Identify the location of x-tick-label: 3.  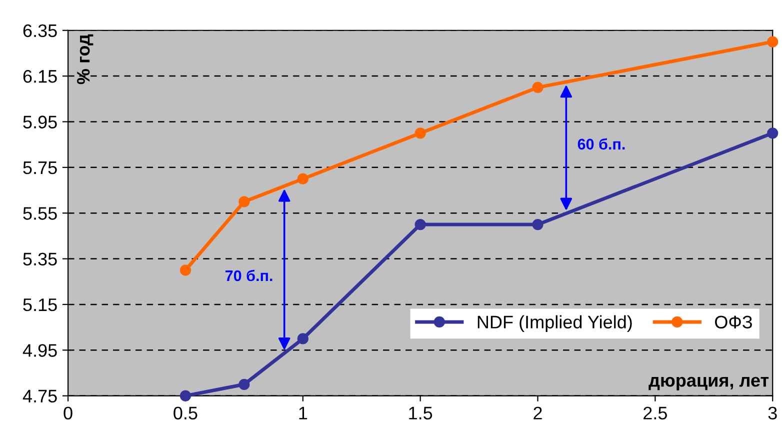
(772, 413).